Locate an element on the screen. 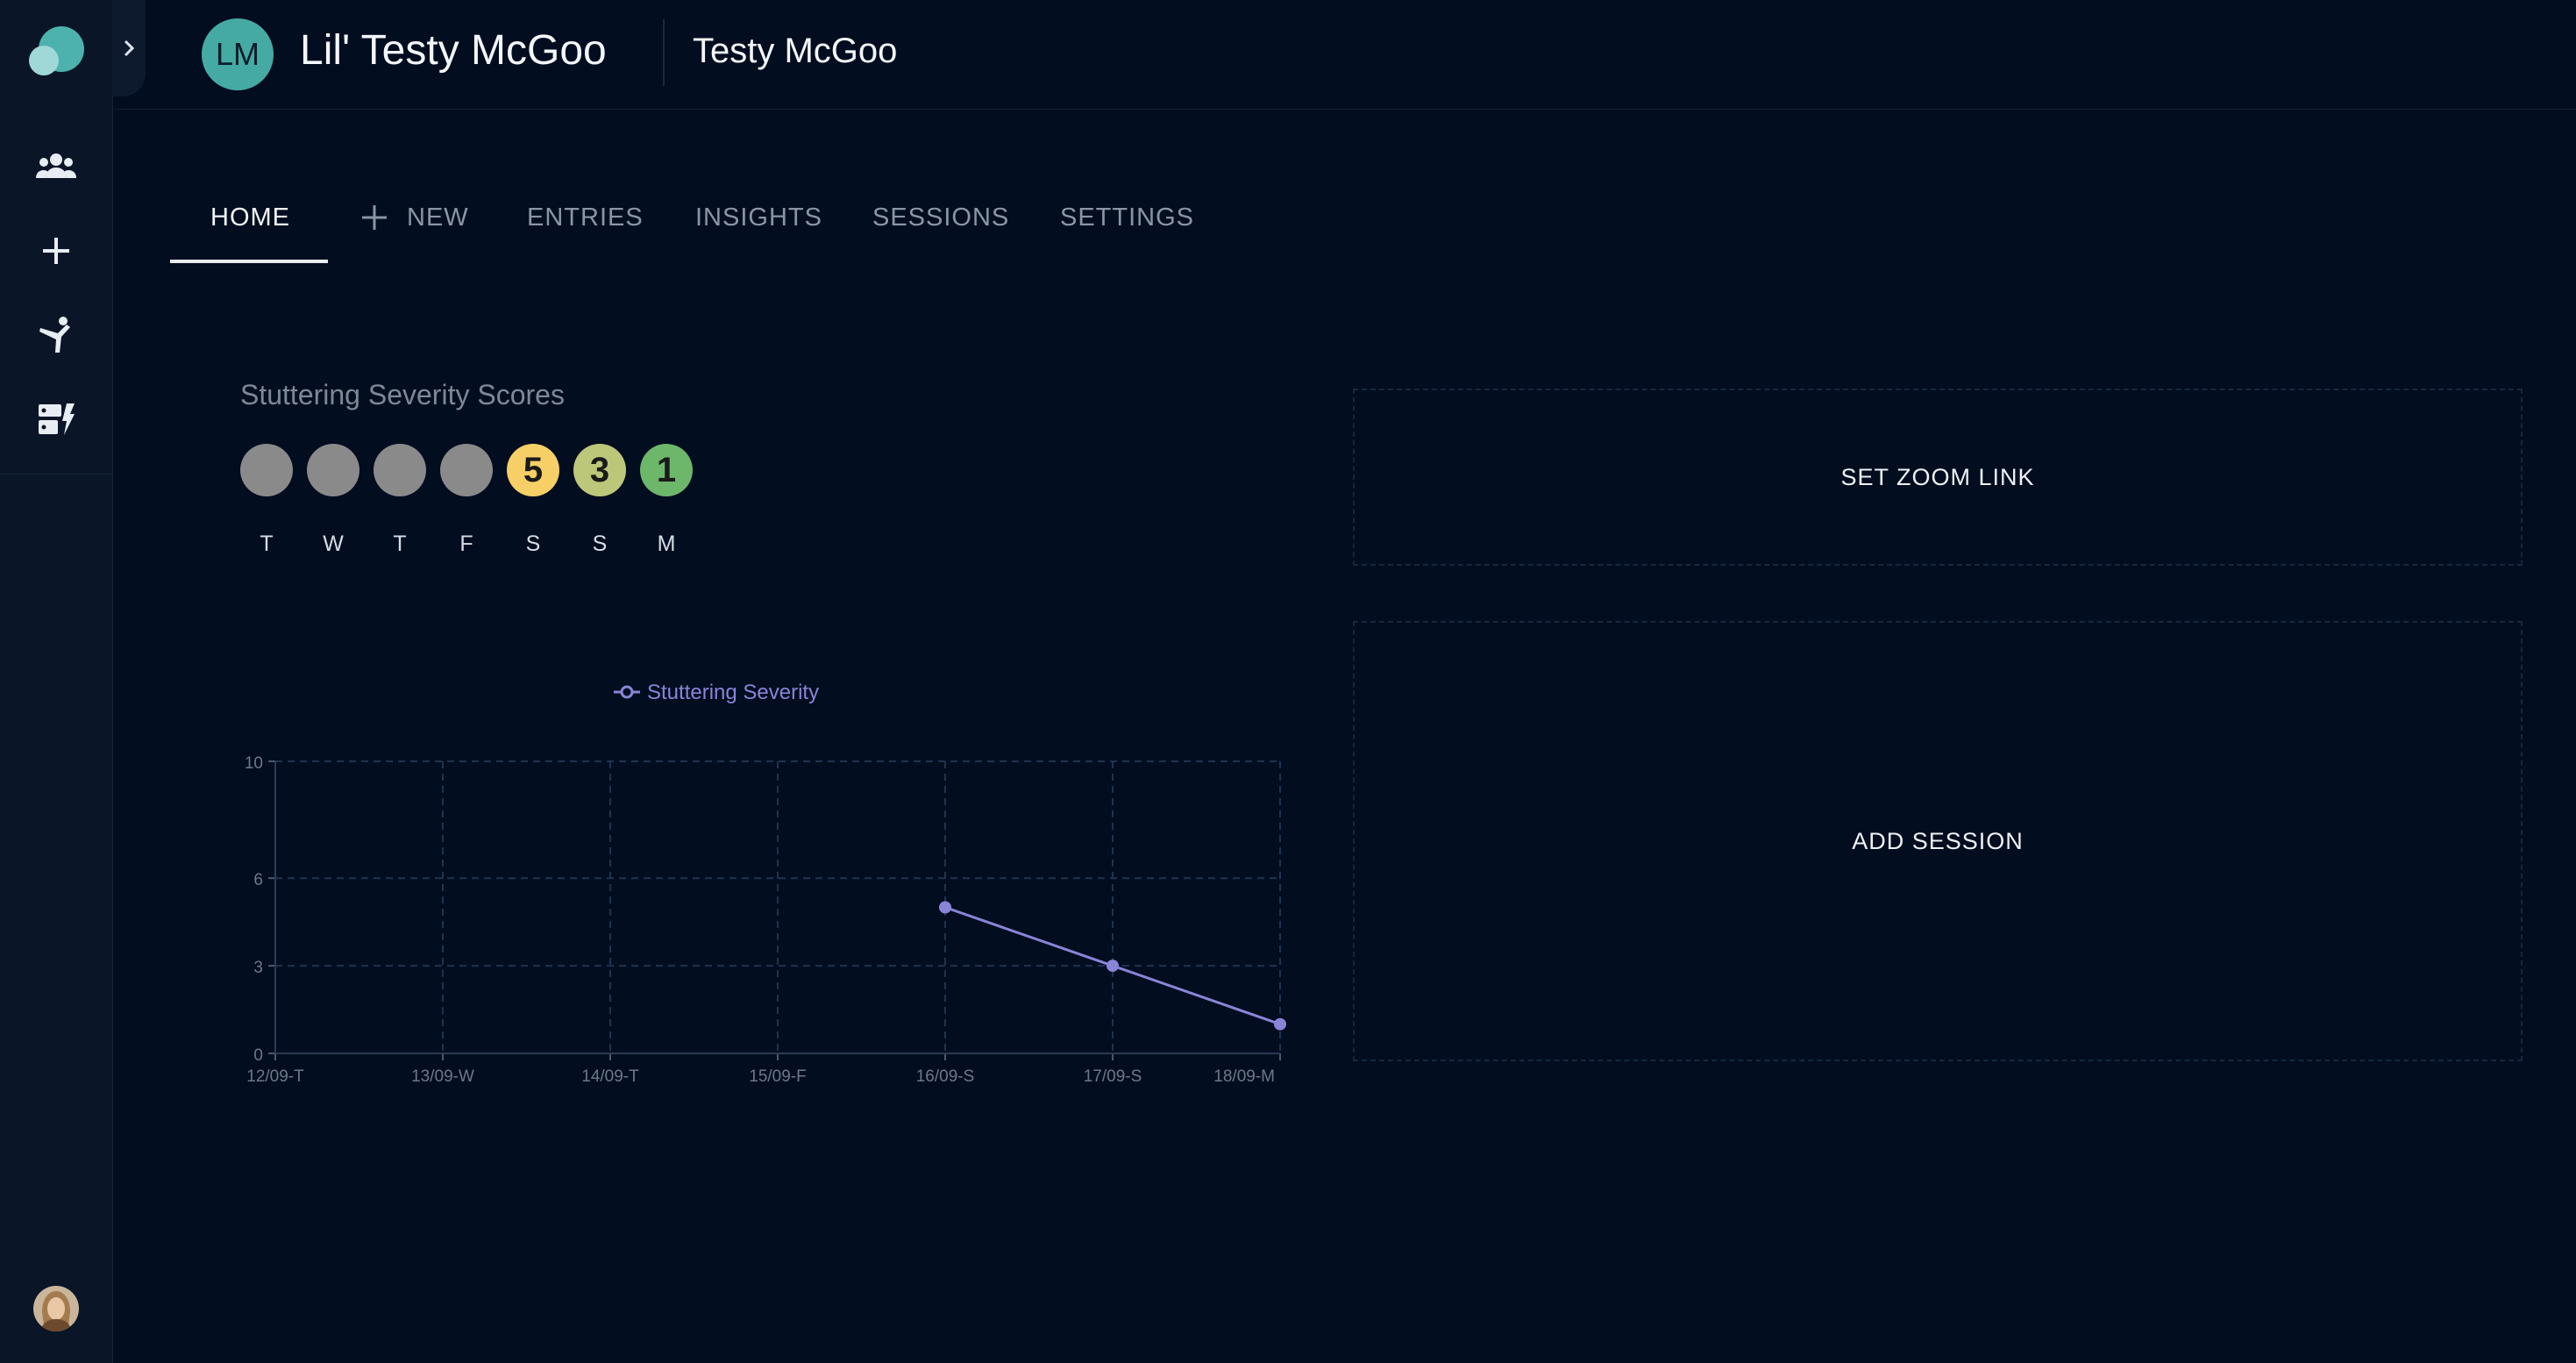 The height and width of the screenshot is (1363, 2576). dashboard-icon is located at coordinates (56, 419).